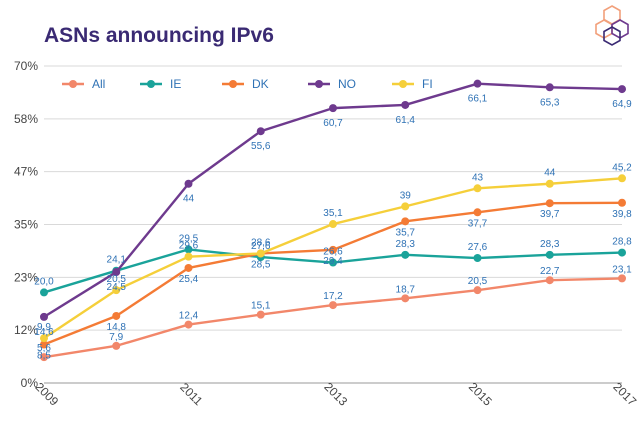 The image size is (640, 437). I want to click on data-label: 28,6, so click(261, 242).